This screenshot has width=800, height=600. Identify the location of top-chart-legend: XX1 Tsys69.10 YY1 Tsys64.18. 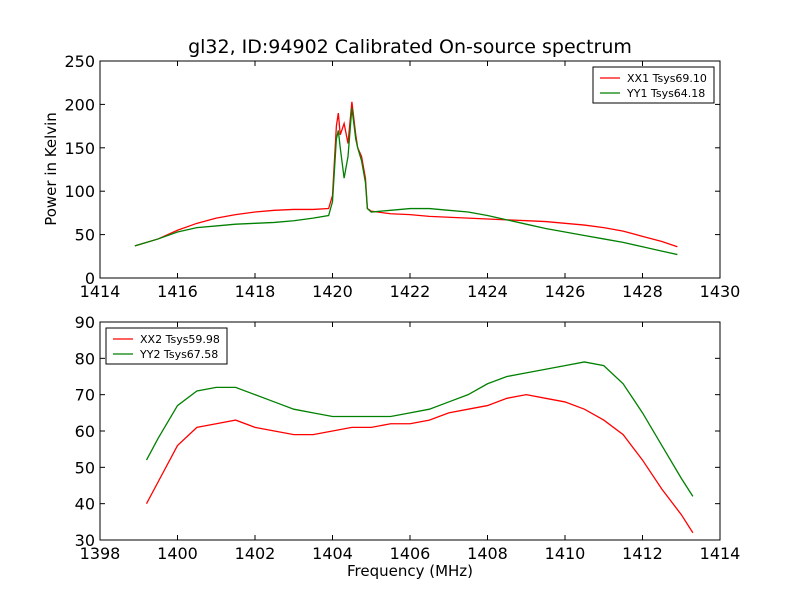
(653, 85).